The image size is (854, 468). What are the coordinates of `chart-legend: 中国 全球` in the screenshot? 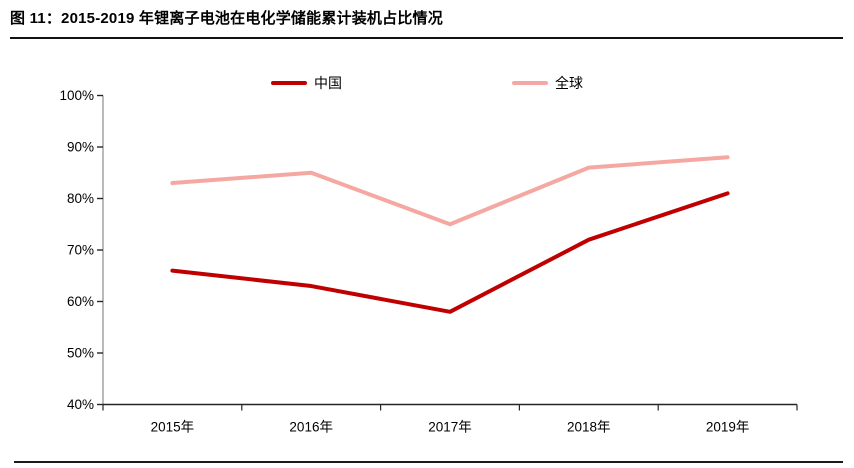 It's located at (427, 83).